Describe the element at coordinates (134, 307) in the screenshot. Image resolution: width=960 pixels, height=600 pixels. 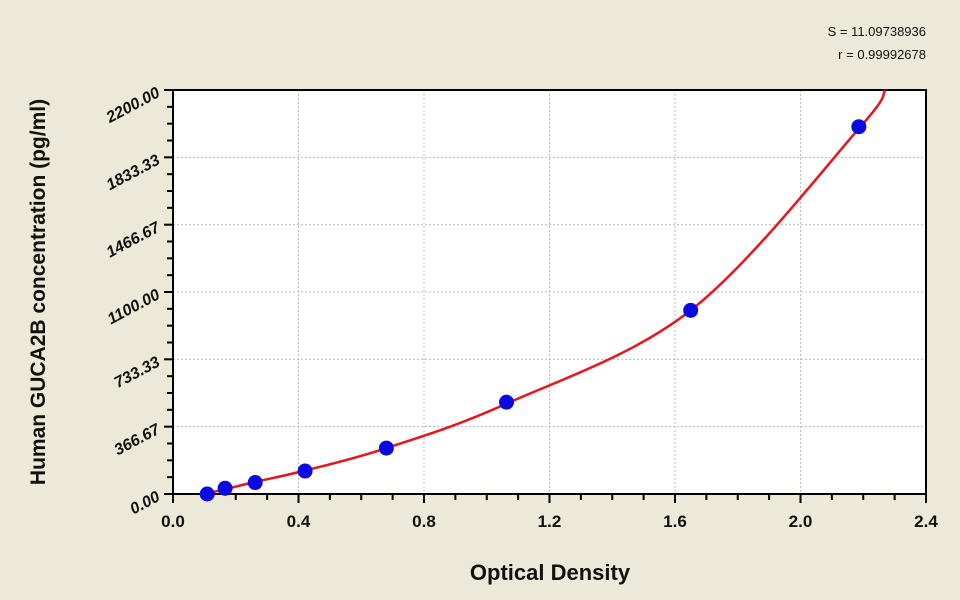
I see `y-tick-label: 1100.00` at that location.